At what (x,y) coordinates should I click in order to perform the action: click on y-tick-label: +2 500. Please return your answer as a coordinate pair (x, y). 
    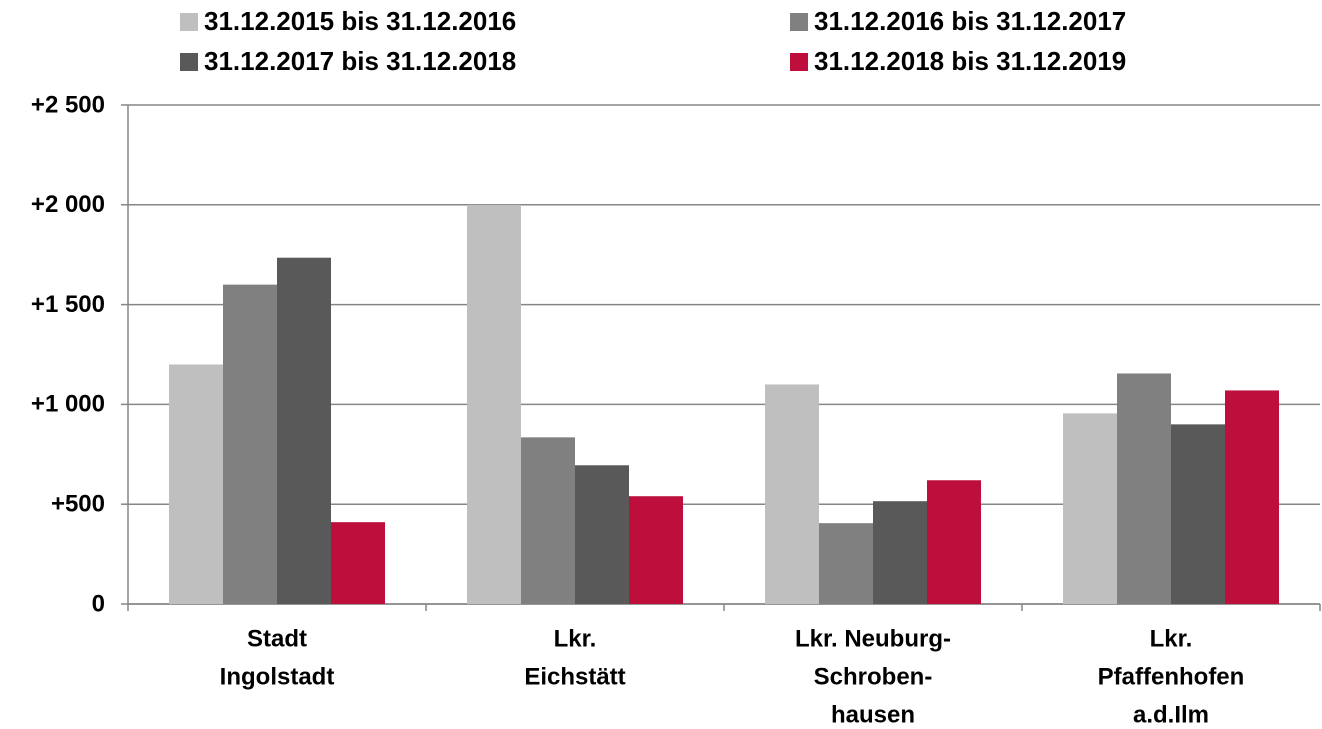
    Looking at the image, I should click on (68, 104).